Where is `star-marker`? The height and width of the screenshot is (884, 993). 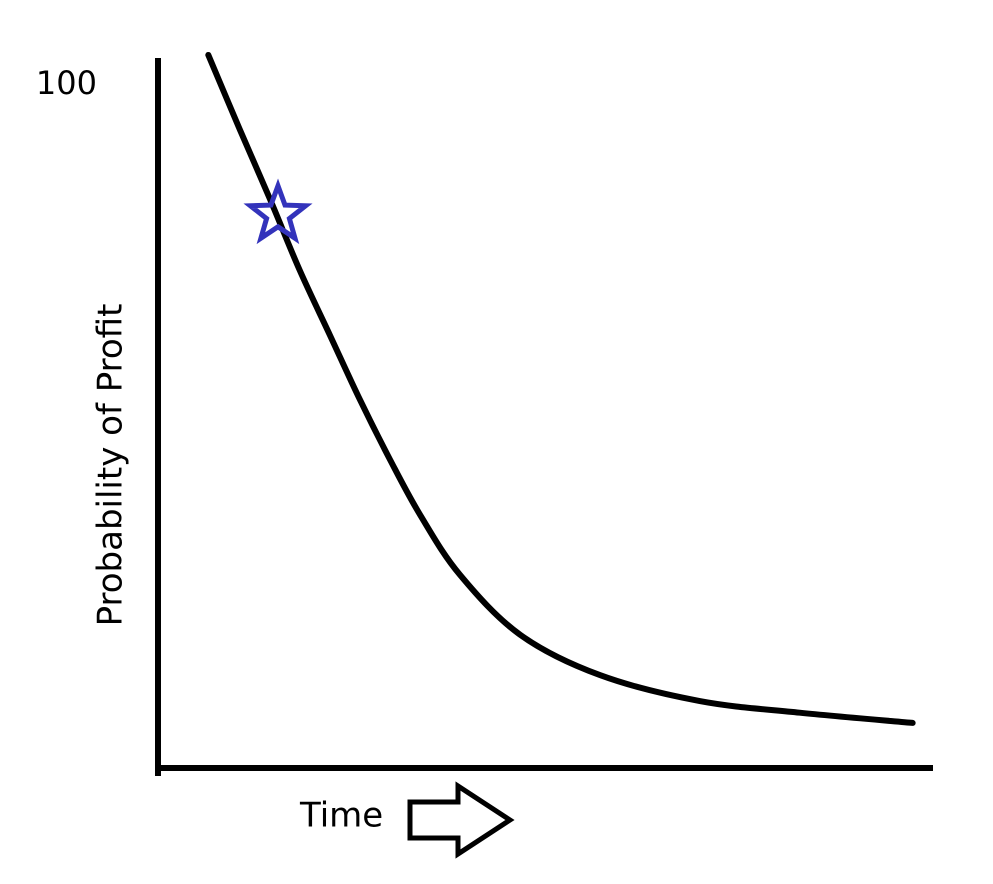
star-marker is located at coordinates (278, 211).